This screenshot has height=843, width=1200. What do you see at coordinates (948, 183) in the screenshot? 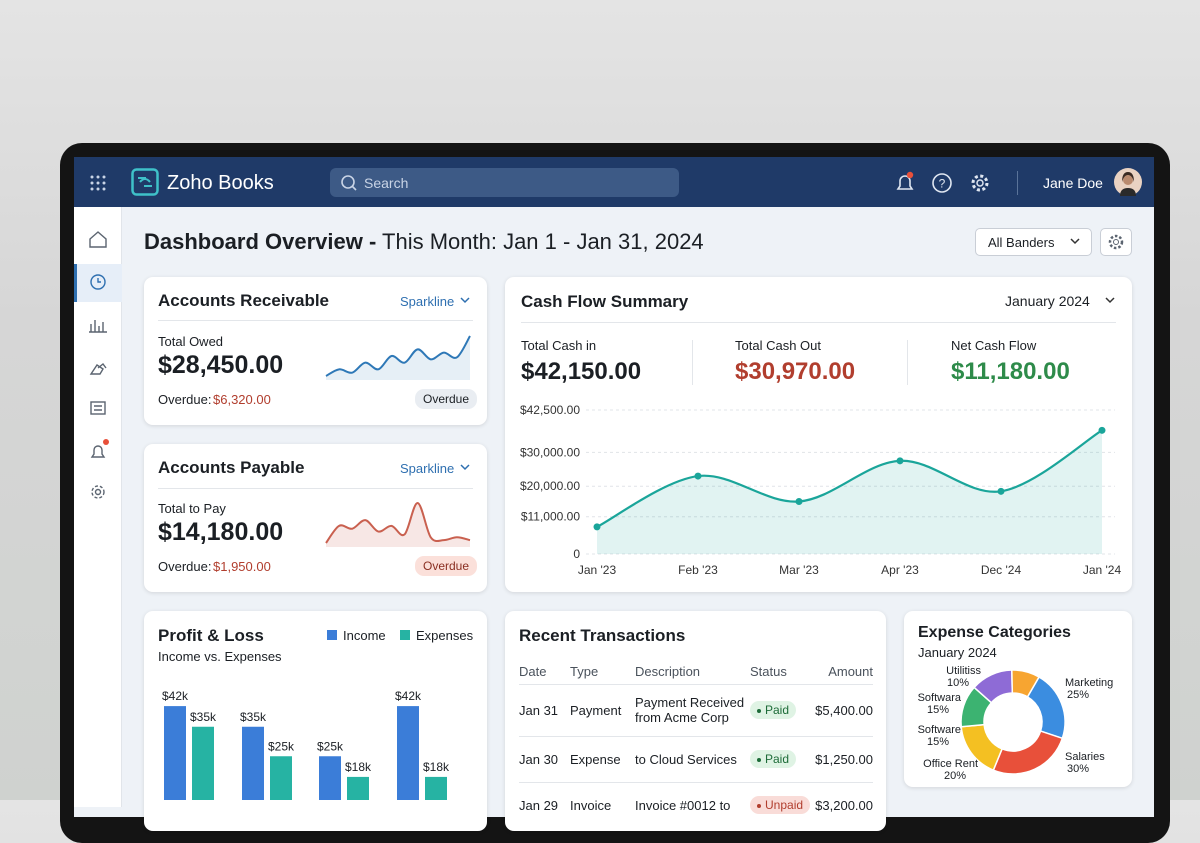
I see `top-icons: ?` at bounding box center [948, 183].